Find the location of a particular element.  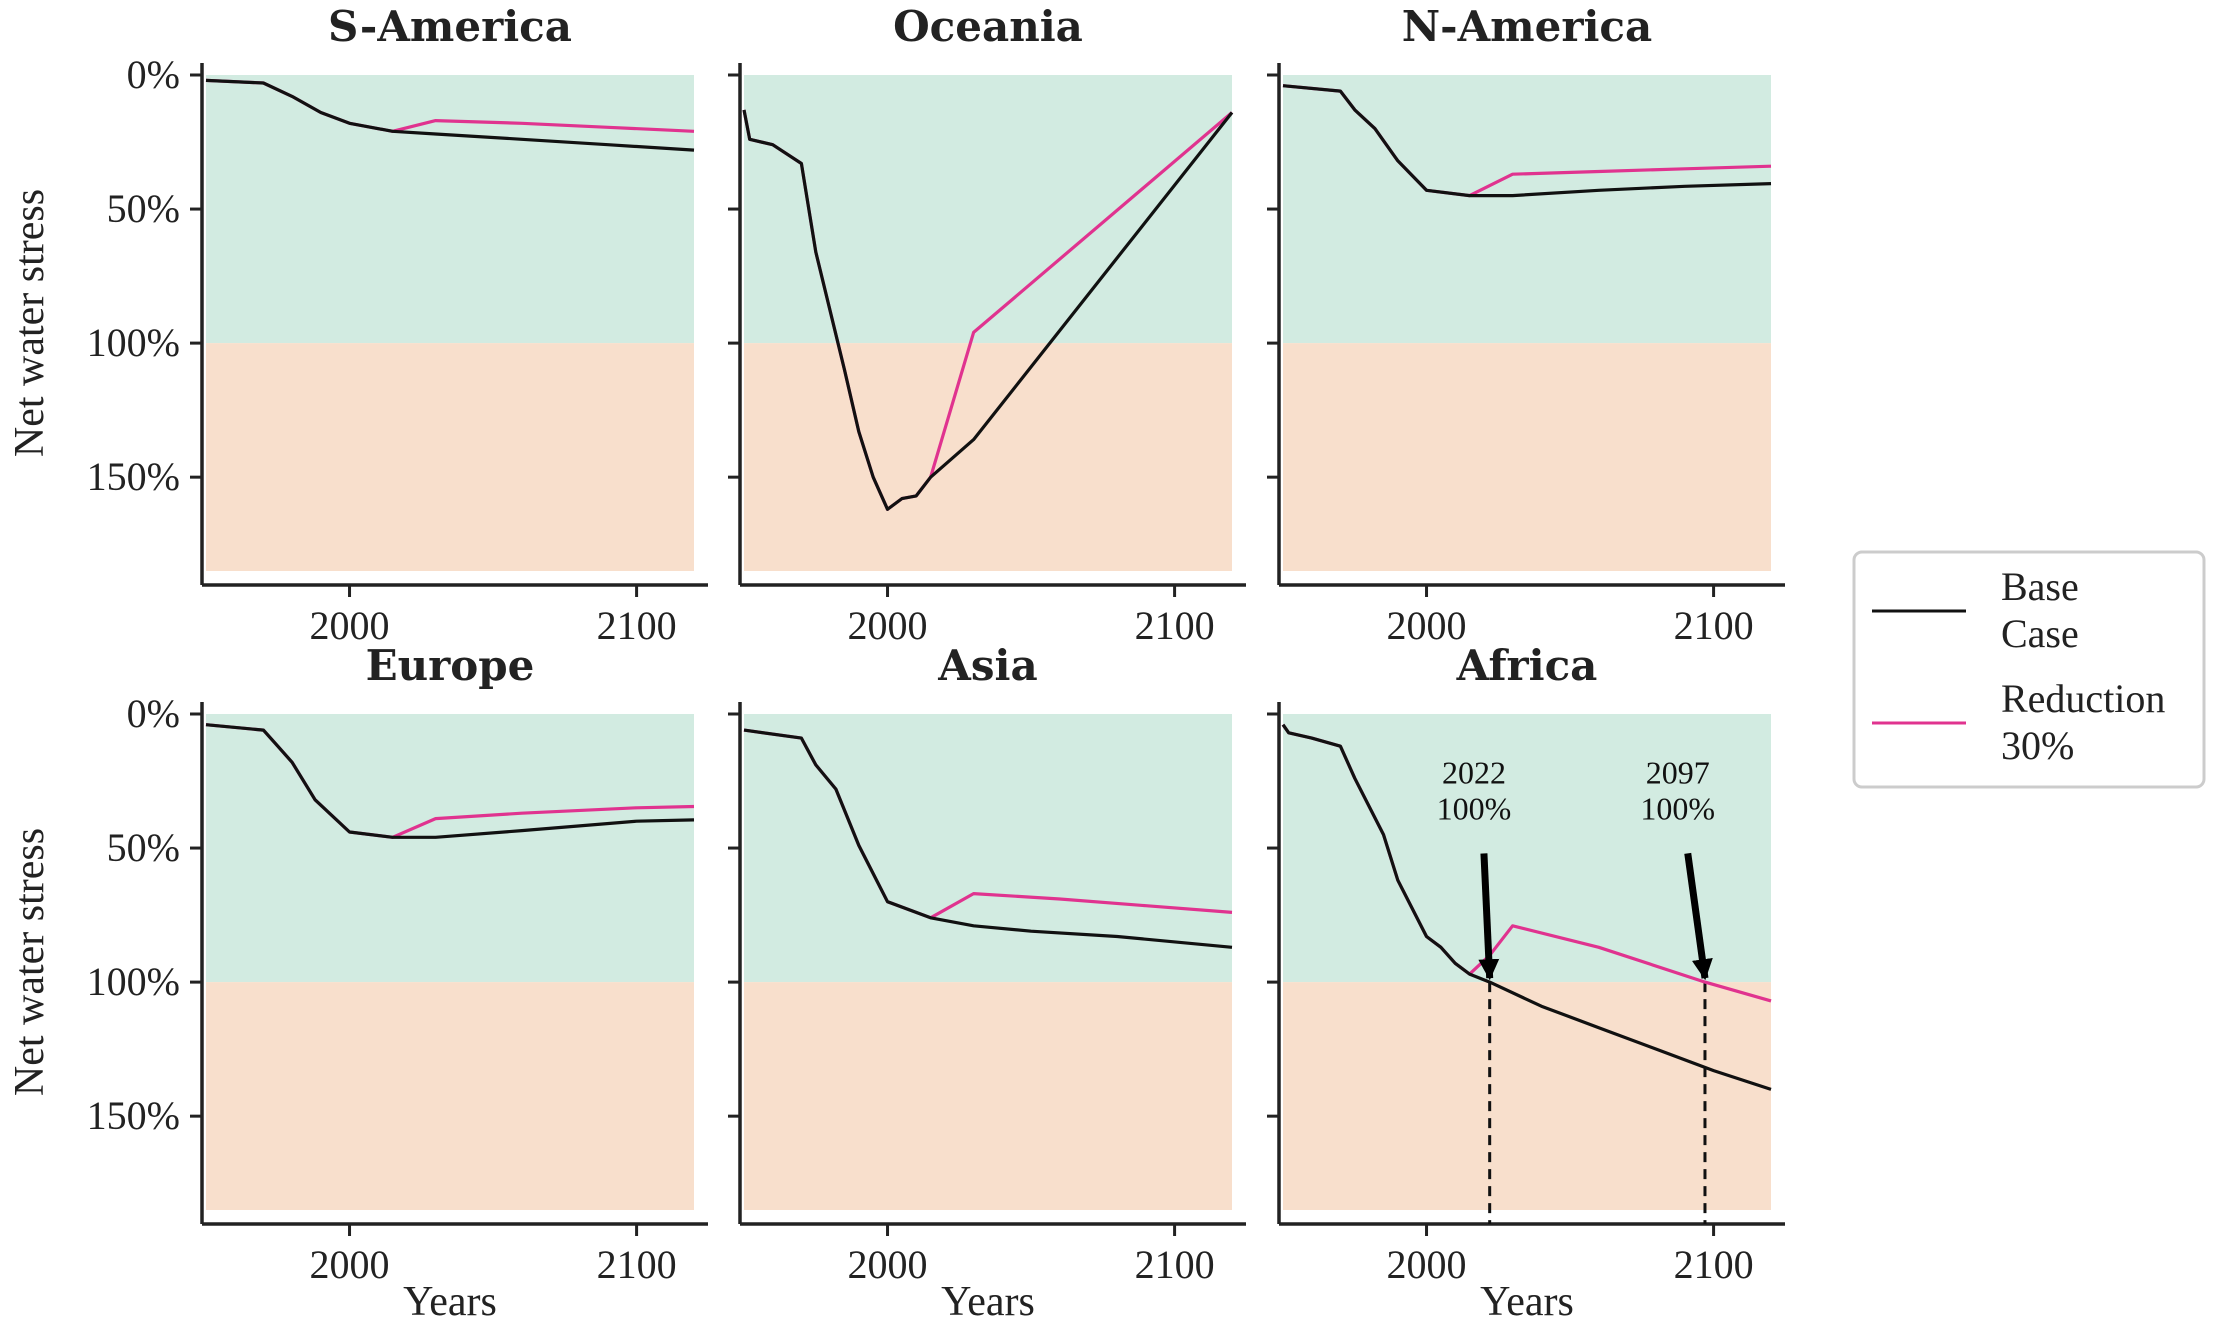

panel-title: N-America is located at coordinates (1527, 26).